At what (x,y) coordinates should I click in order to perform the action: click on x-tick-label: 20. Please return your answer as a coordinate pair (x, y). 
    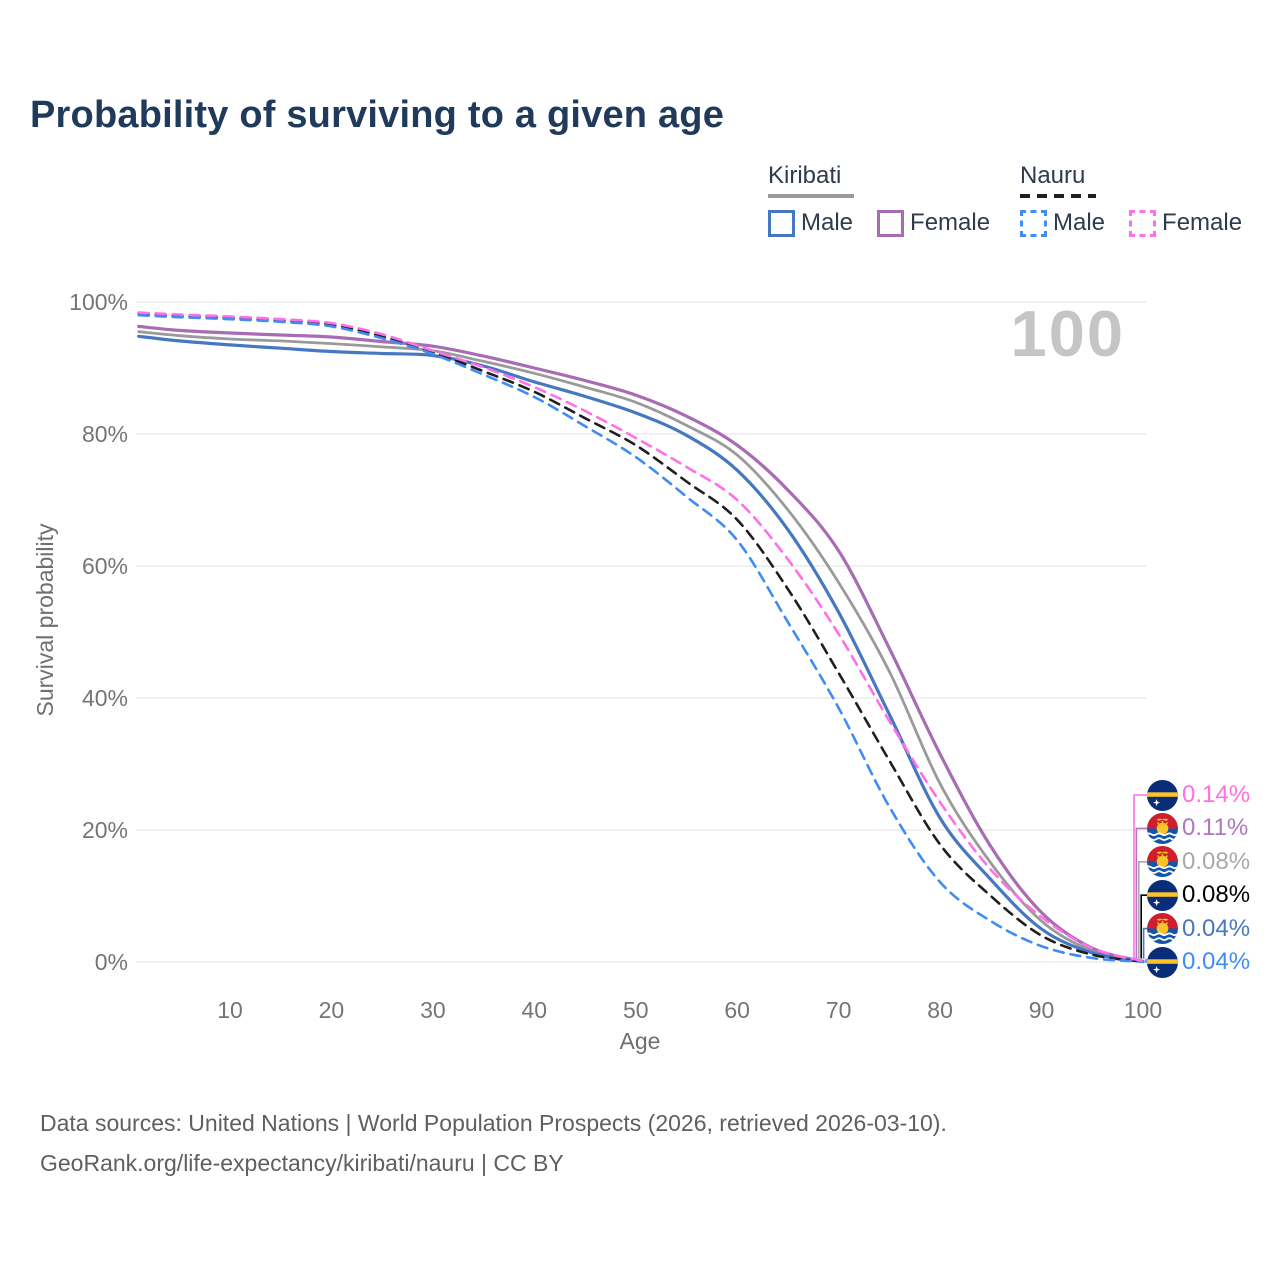
    Looking at the image, I should click on (331, 1010).